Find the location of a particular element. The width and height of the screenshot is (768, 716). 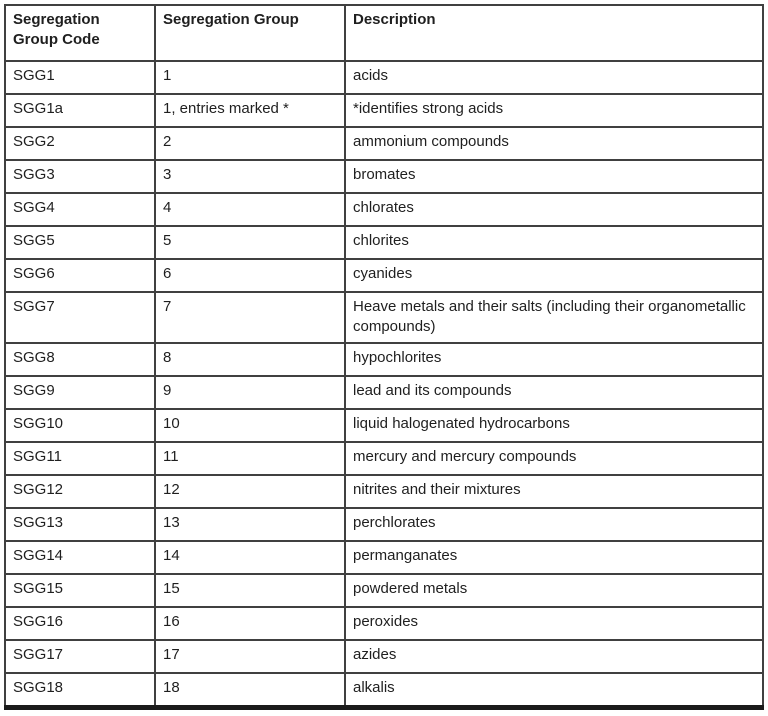

cell-code: SGG7 is located at coordinates (80, 317).